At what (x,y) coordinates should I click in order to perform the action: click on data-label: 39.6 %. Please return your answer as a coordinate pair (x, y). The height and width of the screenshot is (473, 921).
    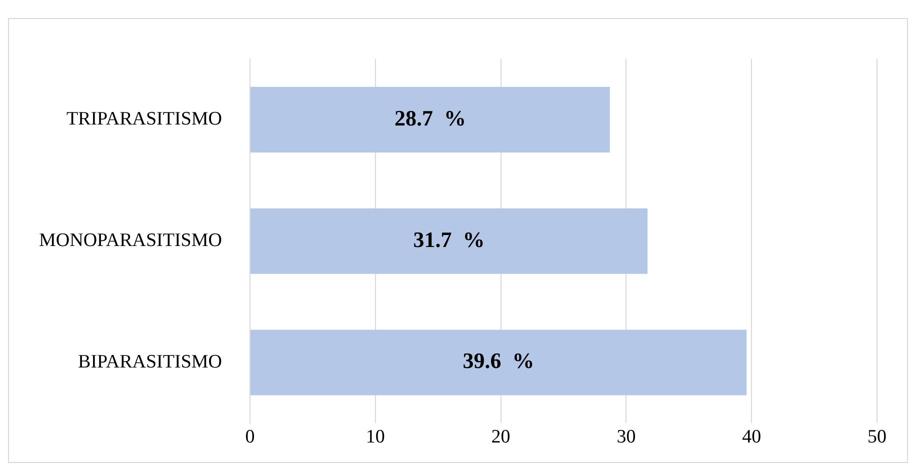
    Looking at the image, I should click on (498, 361).